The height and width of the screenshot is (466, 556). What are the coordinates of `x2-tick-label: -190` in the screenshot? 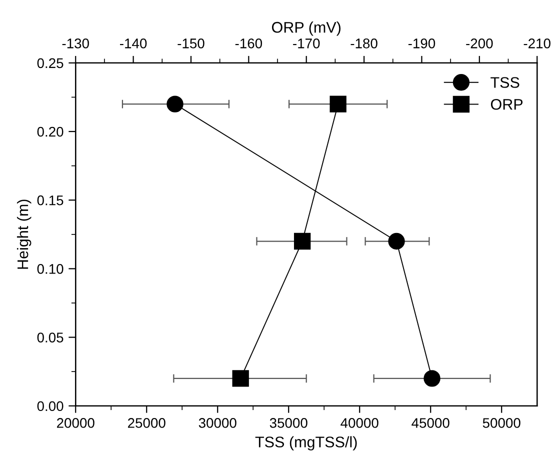 It's located at (422, 43).